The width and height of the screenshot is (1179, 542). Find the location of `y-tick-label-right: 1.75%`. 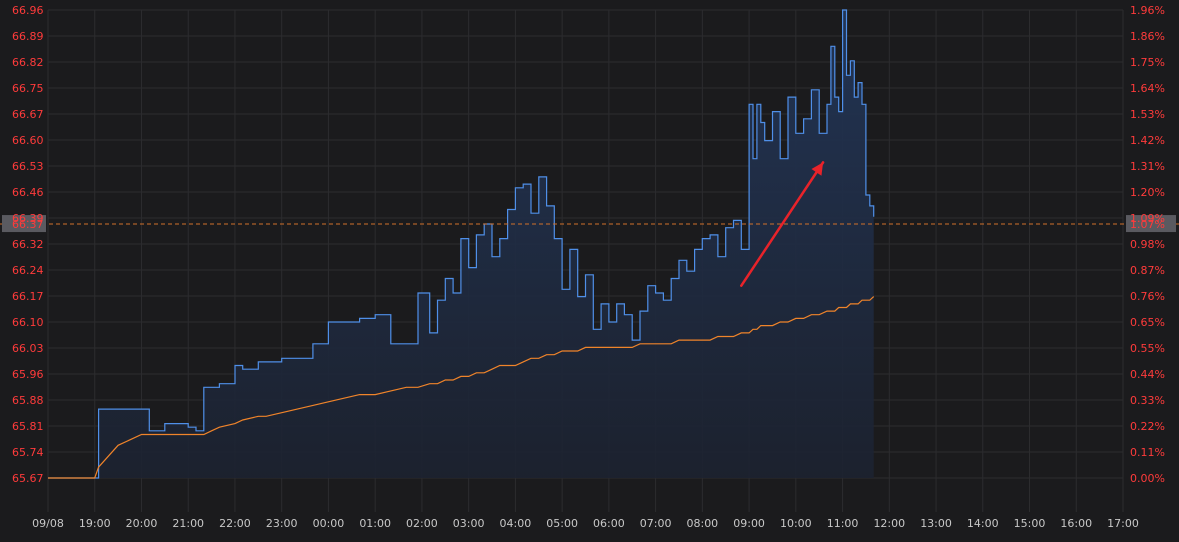

y-tick-label-right: 1.75% is located at coordinates (1147, 62).